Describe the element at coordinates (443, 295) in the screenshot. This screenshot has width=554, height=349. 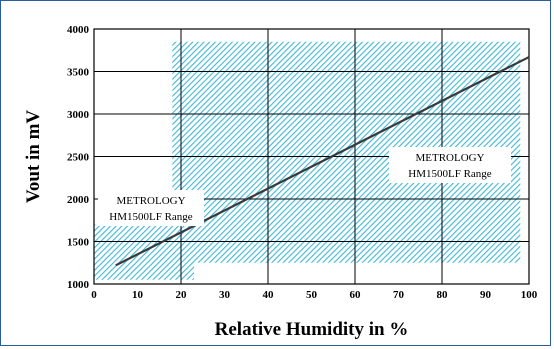
I see `x-tick-label: 80` at that location.